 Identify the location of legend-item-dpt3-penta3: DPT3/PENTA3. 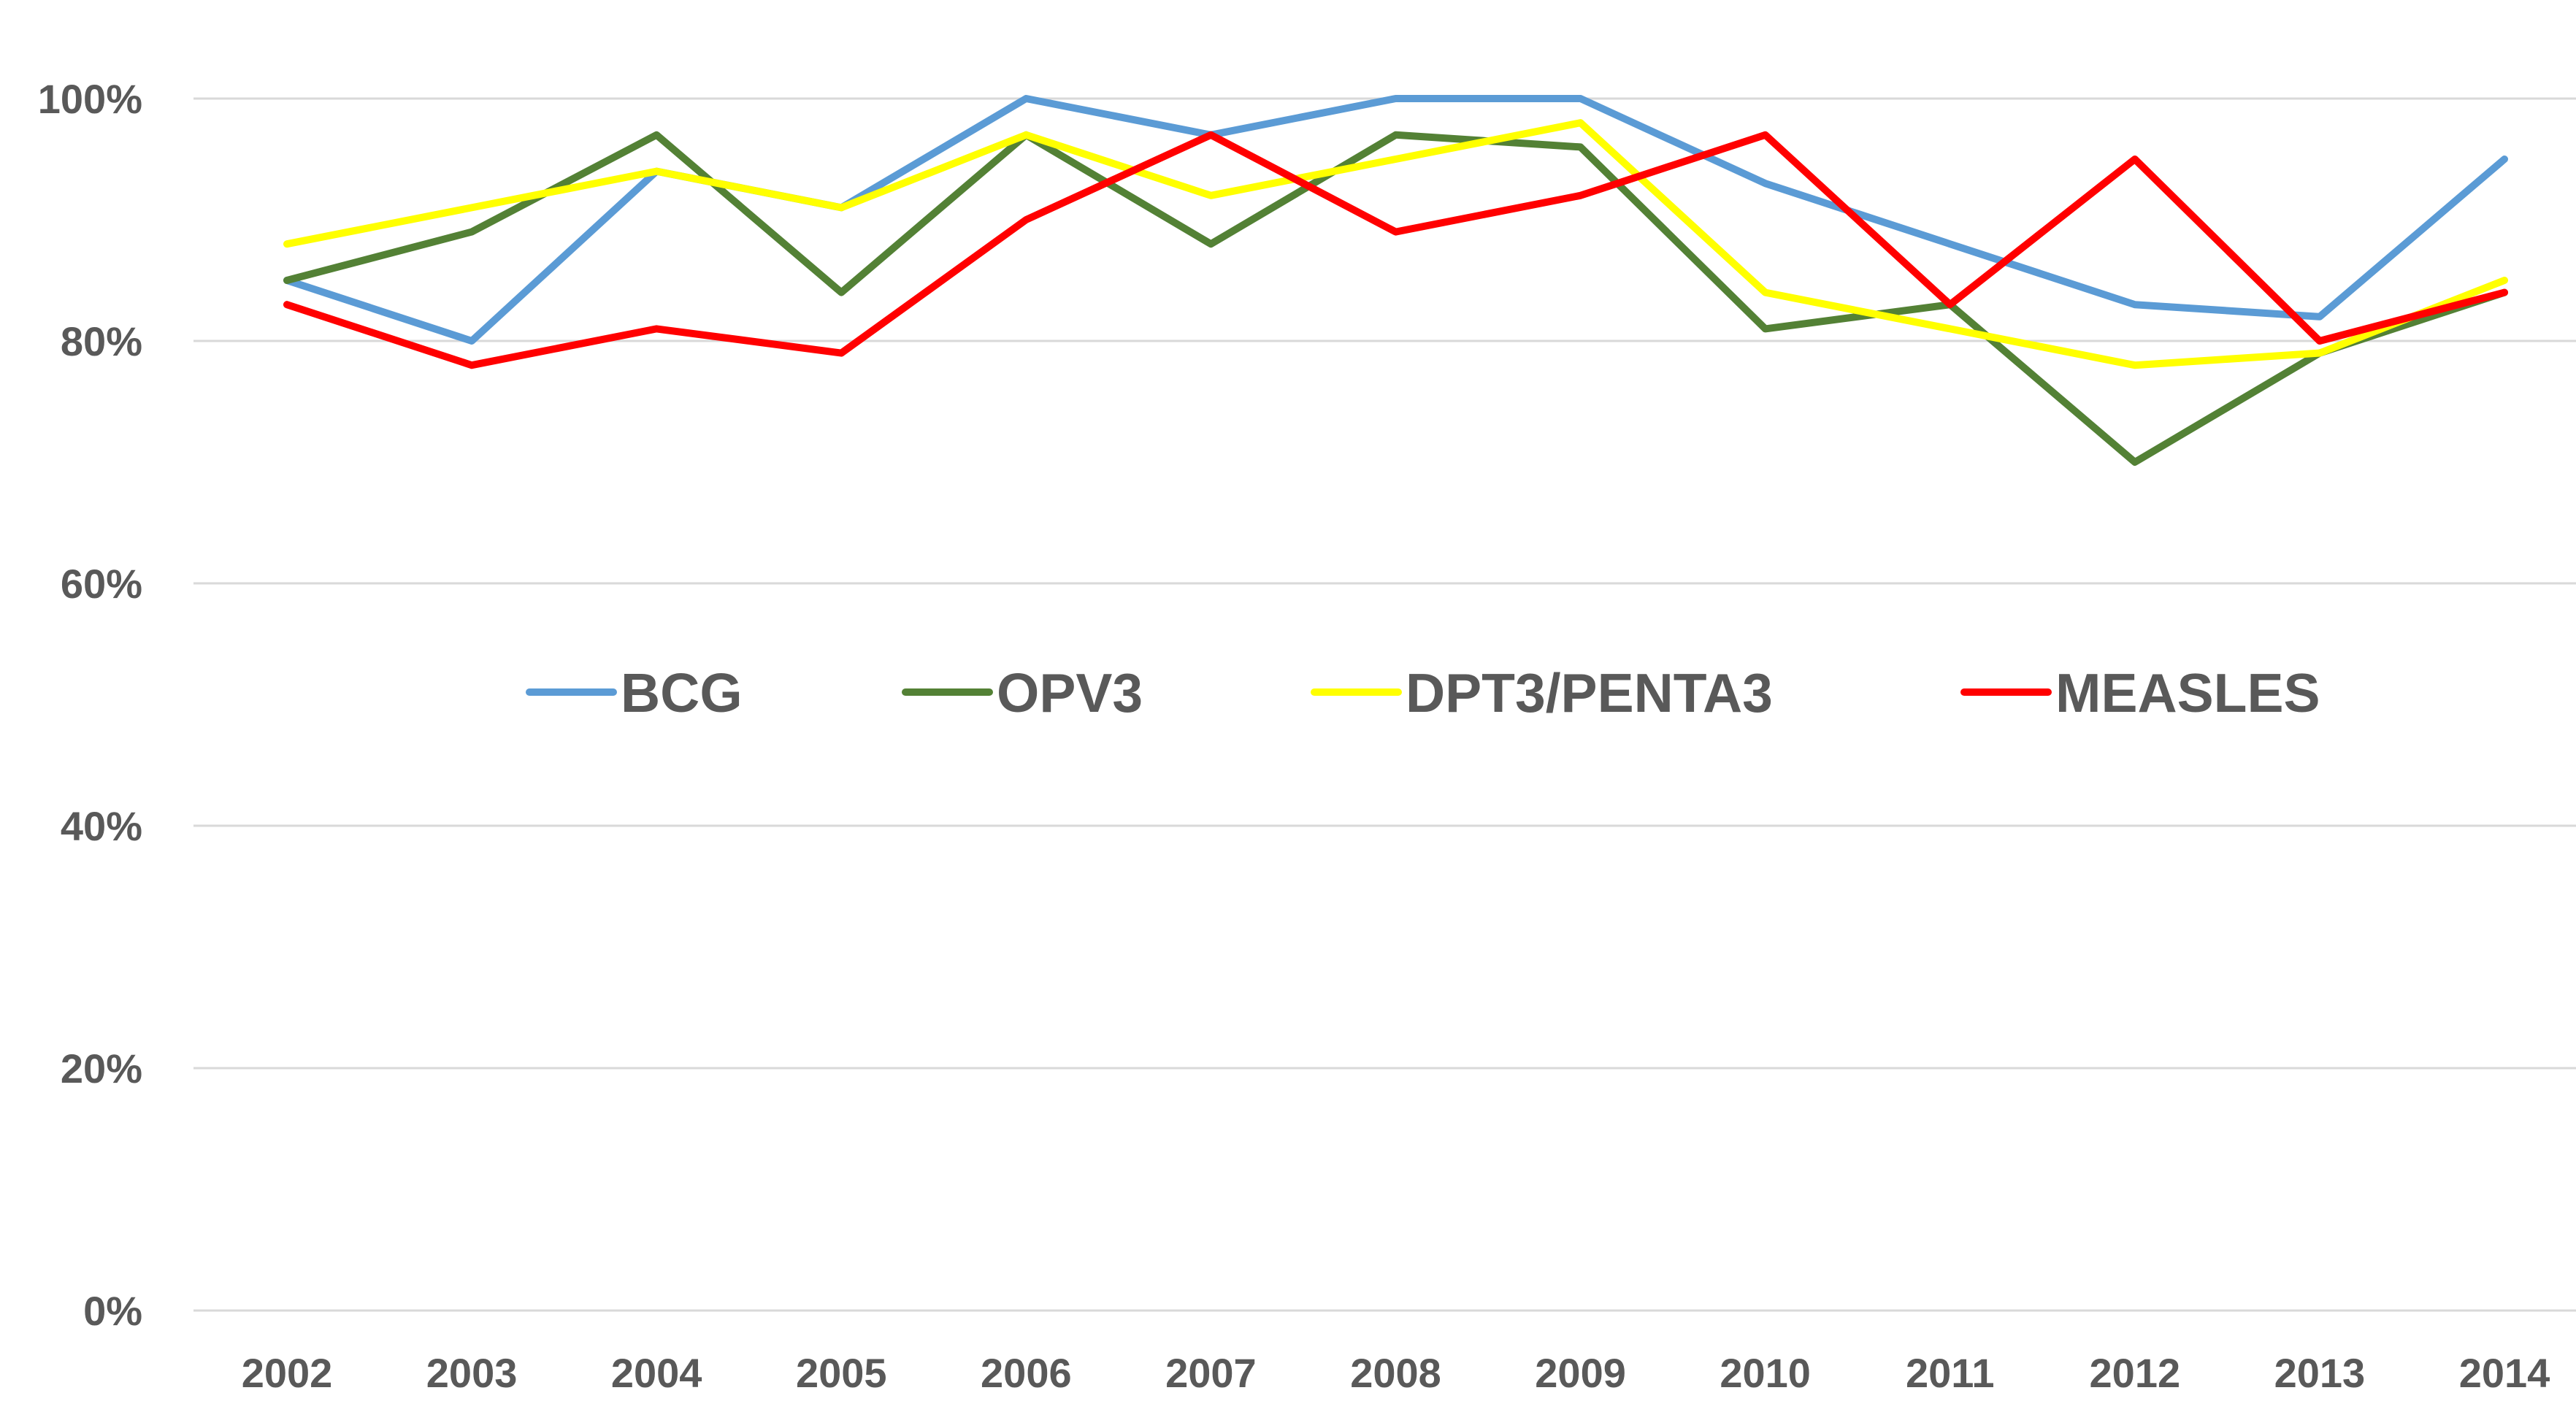
(1542, 693).